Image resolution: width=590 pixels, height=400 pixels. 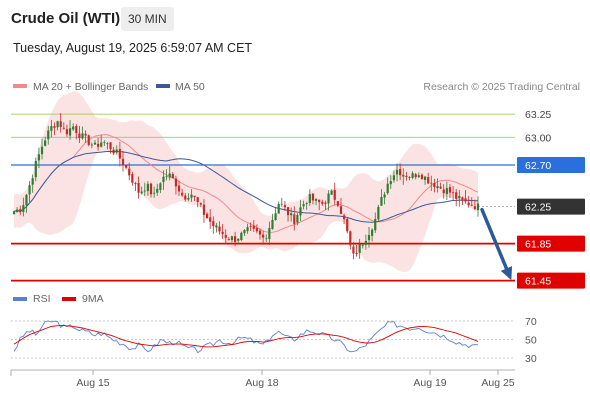 What do you see at coordinates (531, 322) in the screenshot?
I see `rsi-tick-label-0: 70` at bounding box center [531, 322].